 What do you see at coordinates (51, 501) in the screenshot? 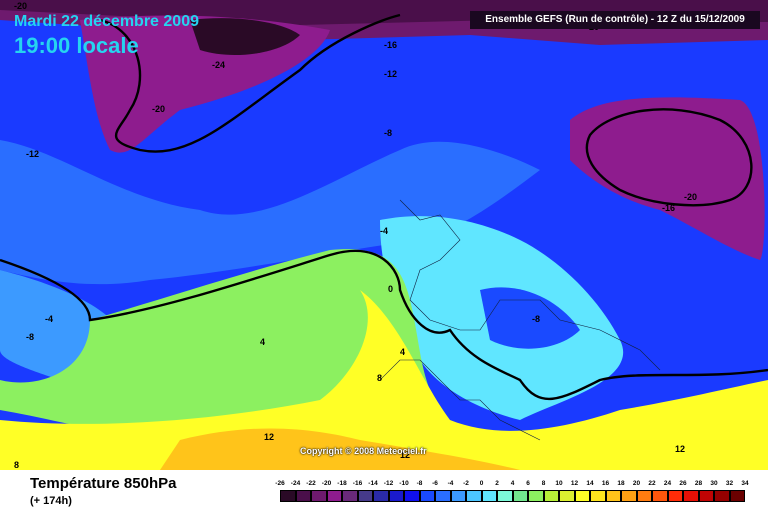
I see `lead-time: (+ 174h)` at bounding box center [51, 501].